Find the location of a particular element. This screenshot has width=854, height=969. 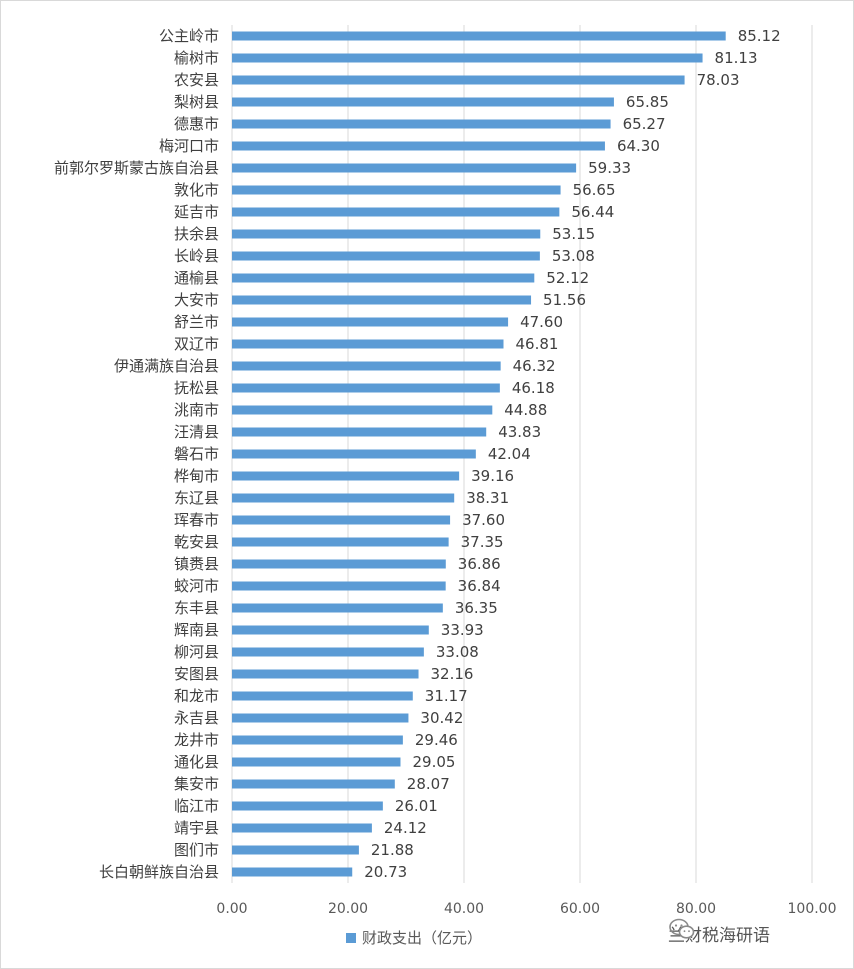

x-tick-labels: 0.00 20.00 40.00 60.00 80.00 100.00 is located at coordinates (526, 909).